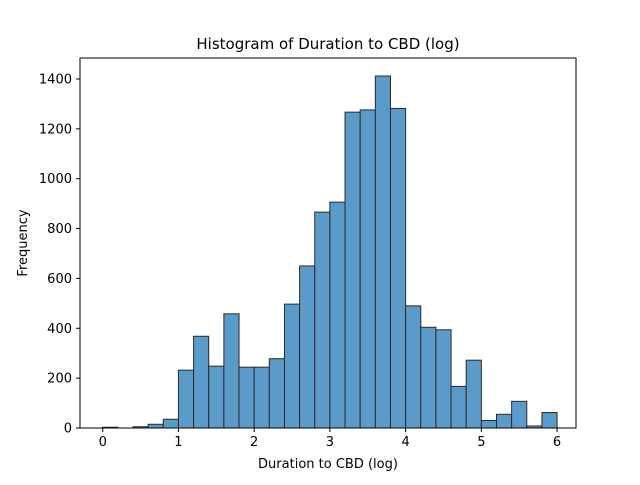 This screenshot has width=640, height=485. What do you see at coordinates (103, 442) in the screenshot?
I see `x-tick-label: 0` at bounding box center [103, 442].